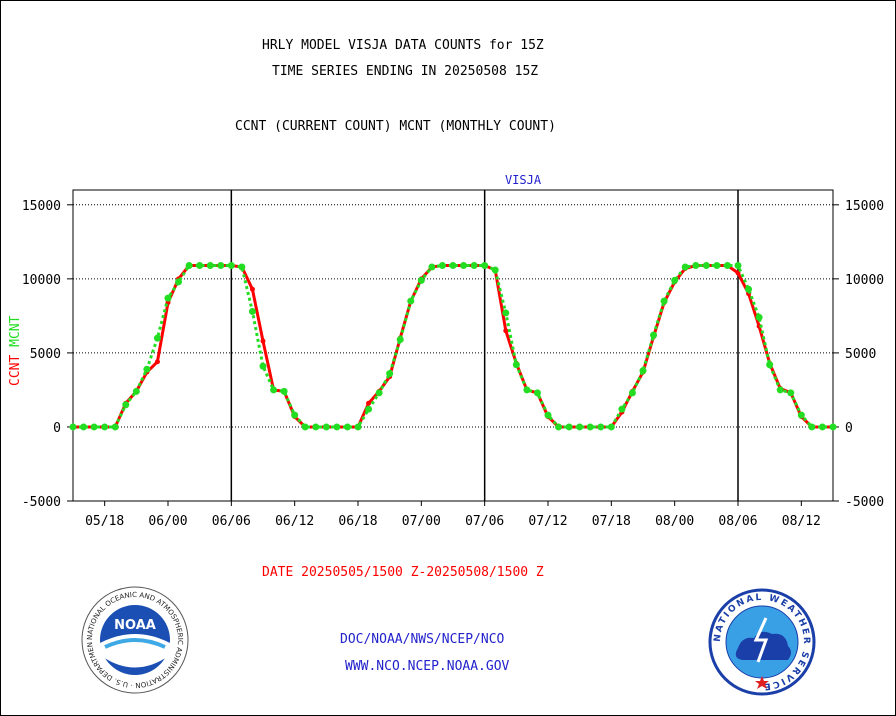  Describe the element at coordinates (860, 354) in the screenshot. I see `y-tick-label-right: 5000` at that location.